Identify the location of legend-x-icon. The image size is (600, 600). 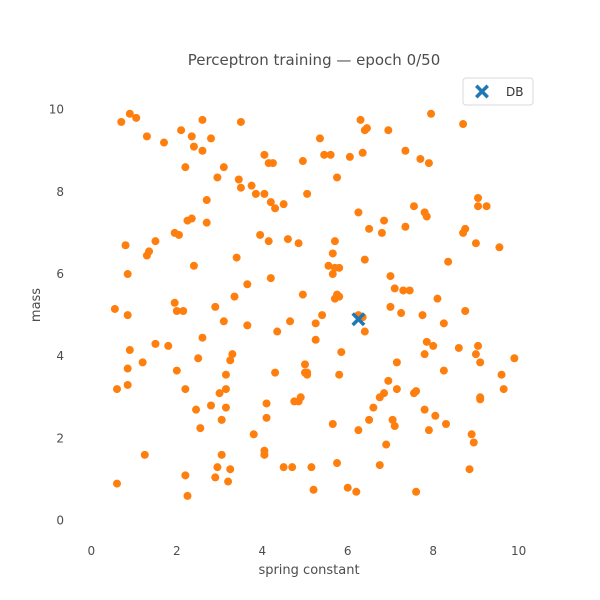
(482, 91).